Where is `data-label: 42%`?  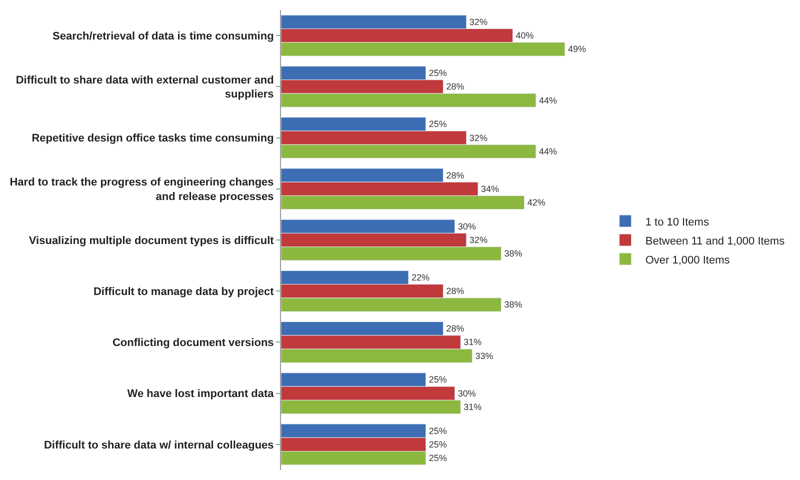 data-label: 42% is located at coordinates (536, 203).